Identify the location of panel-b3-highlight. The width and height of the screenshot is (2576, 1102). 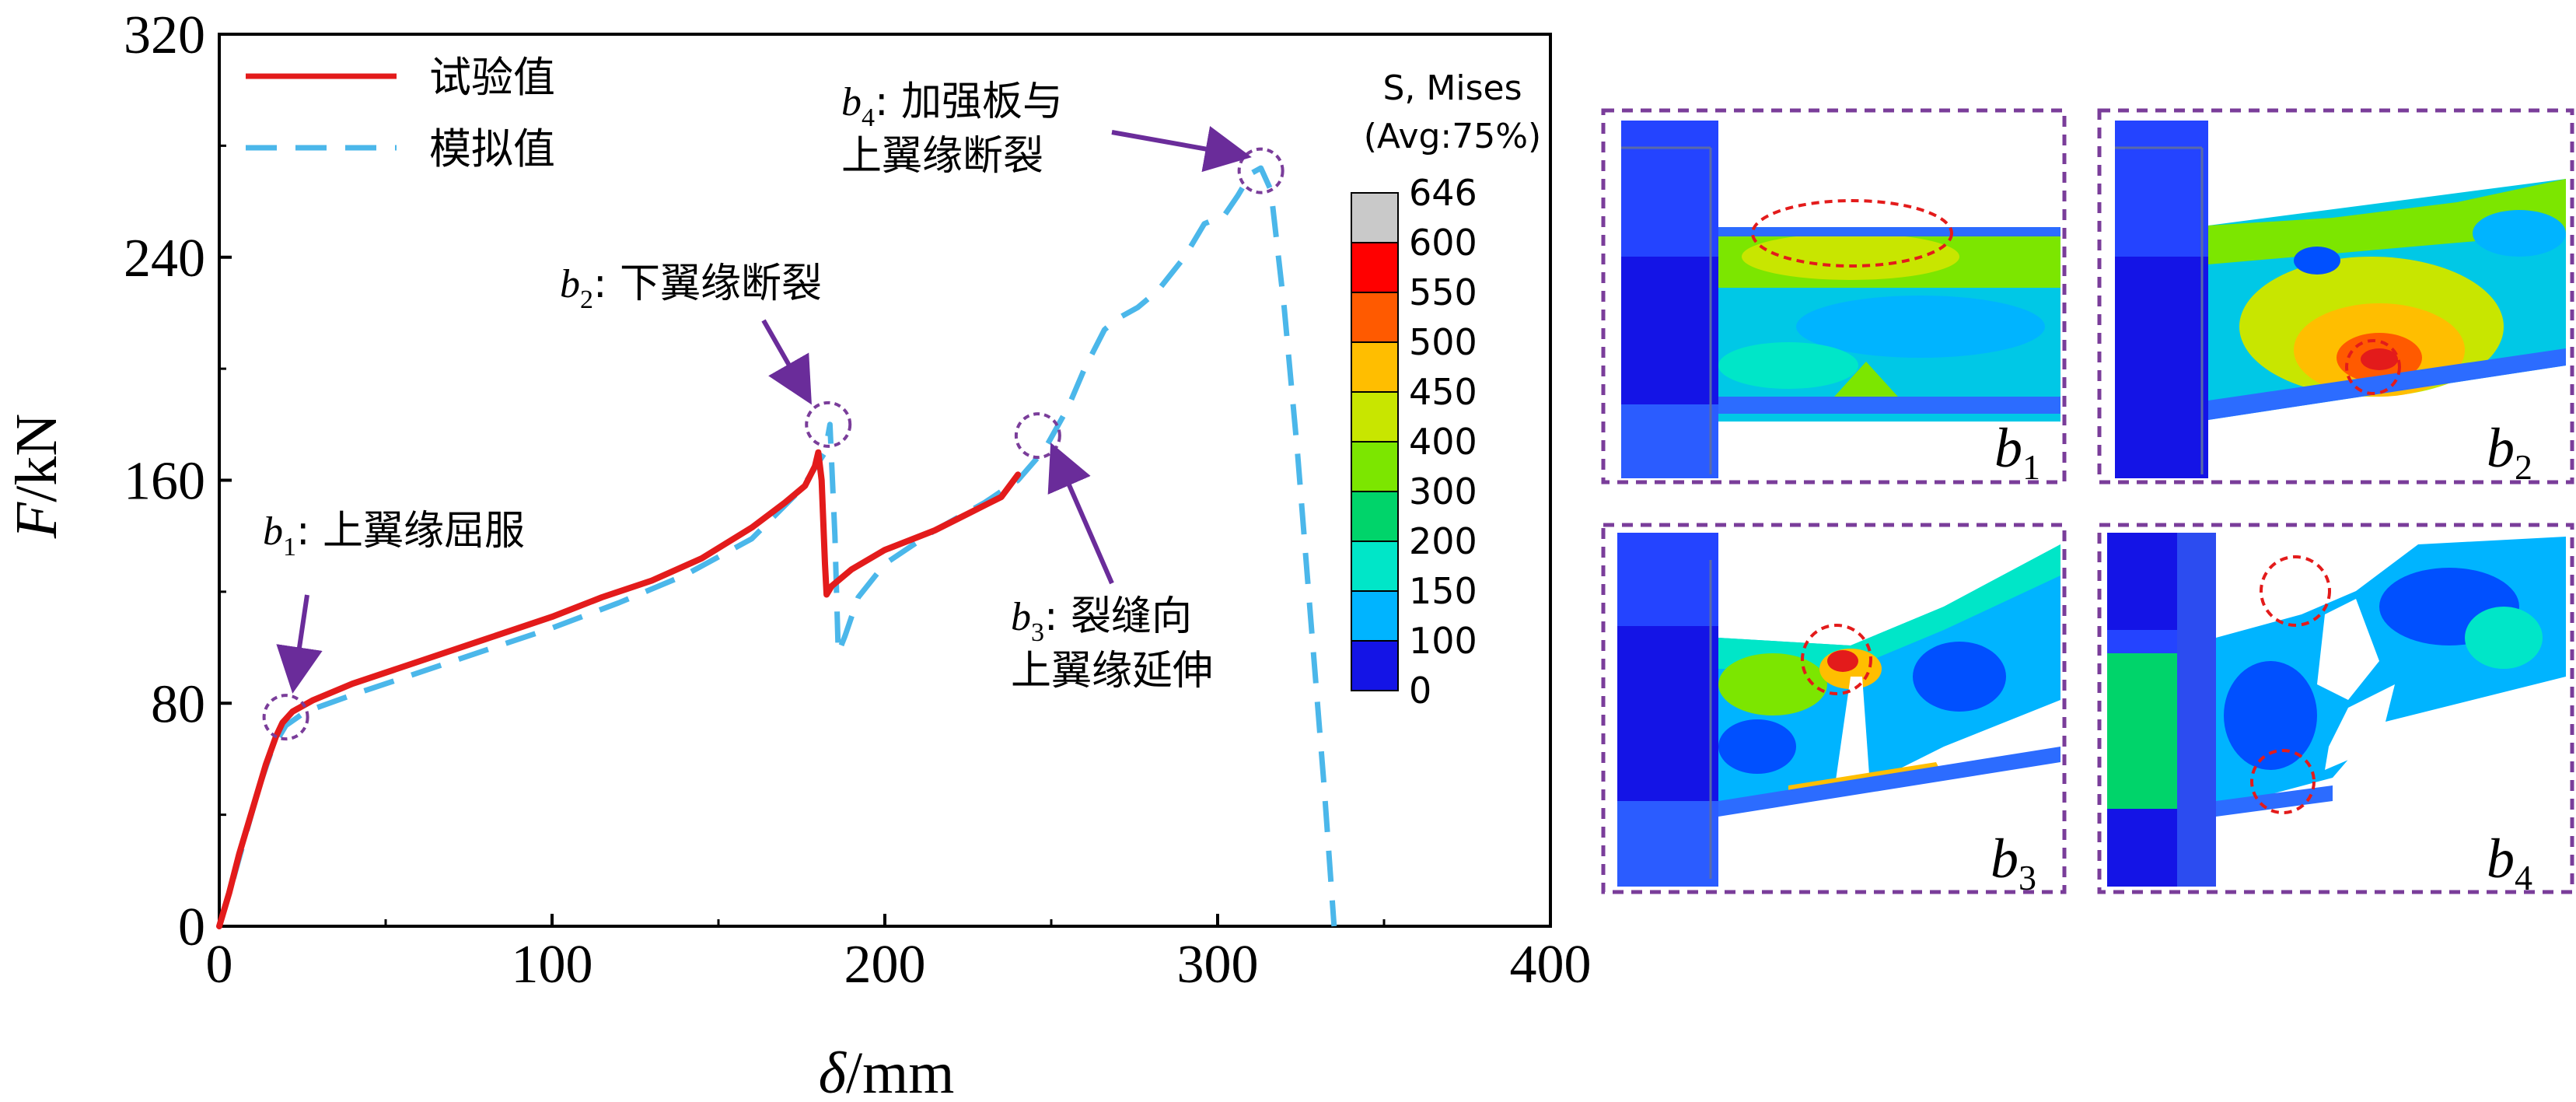
(1836, 659).